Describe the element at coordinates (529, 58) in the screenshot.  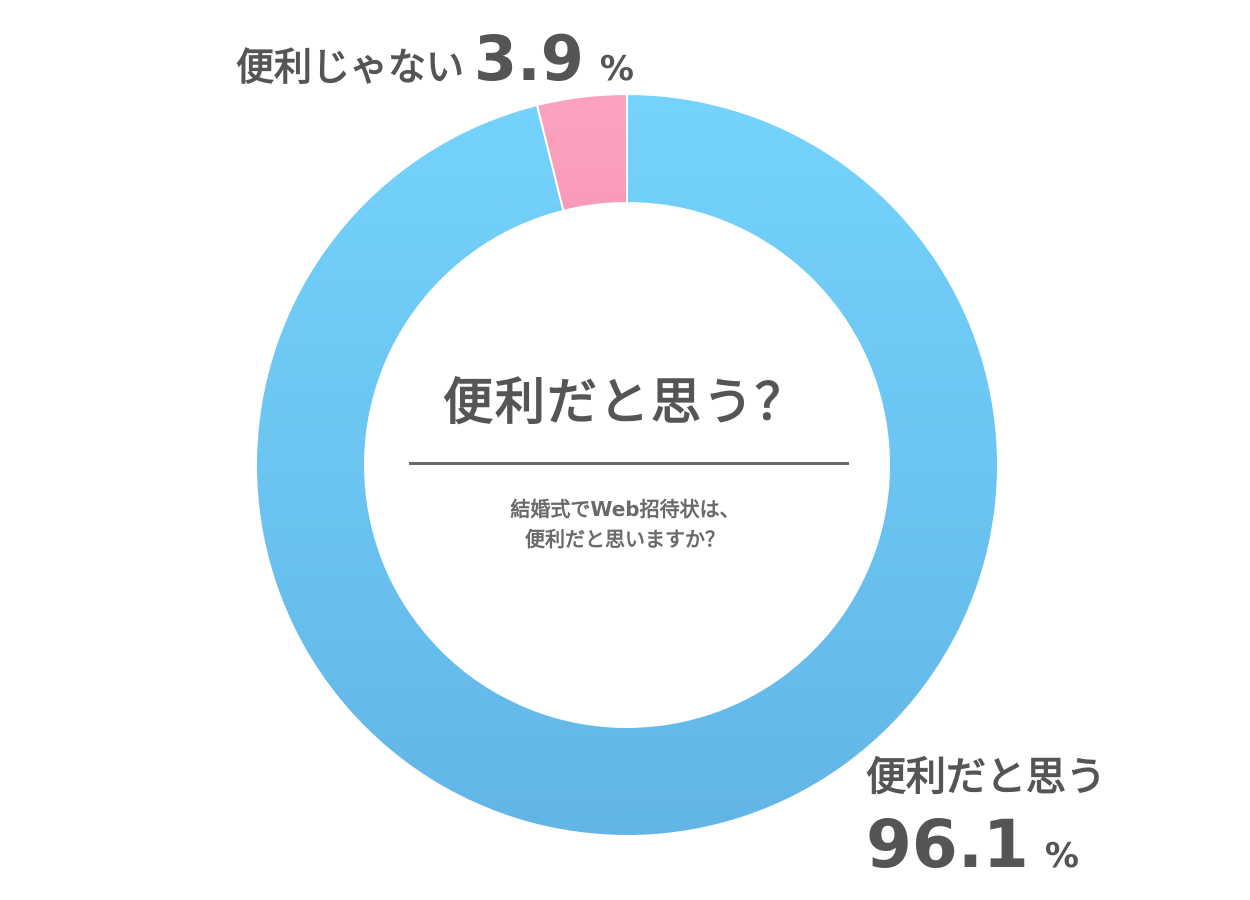
I see `slice-label-not-convenient-value: 3.9` at that location.